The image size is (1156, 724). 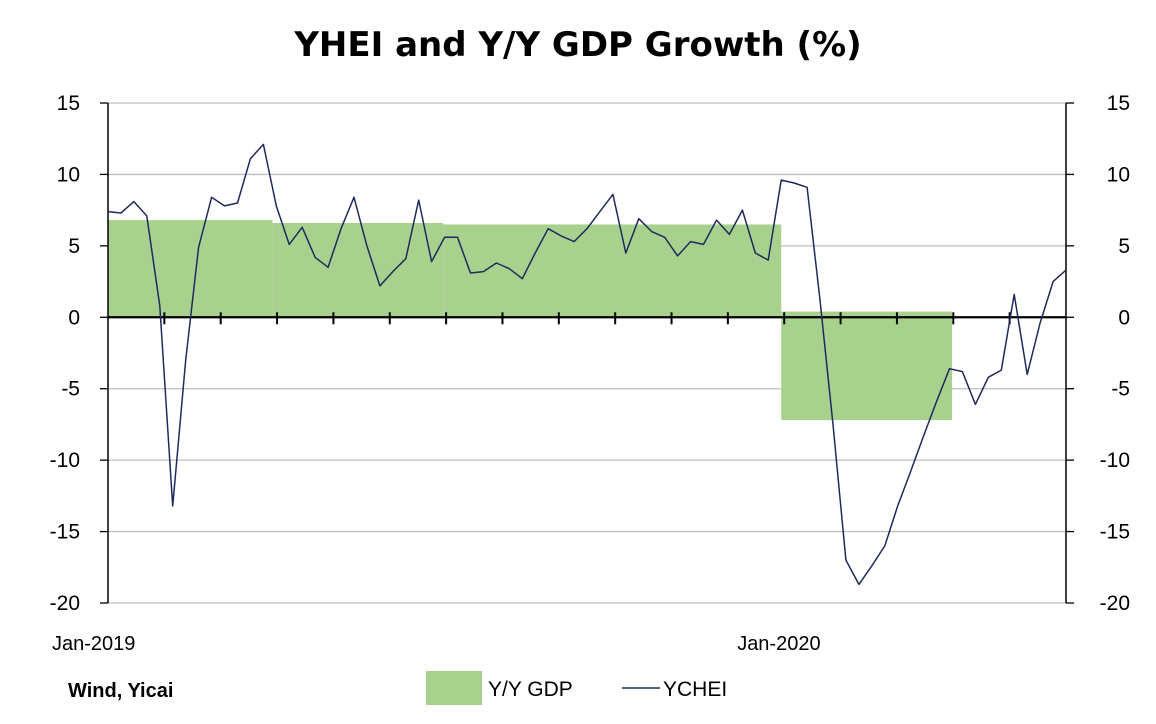 What do you see at coordinates (65, 460) in the screenshot?
I see `y-tick-label-left: -10` at bounding box center [65, 460].